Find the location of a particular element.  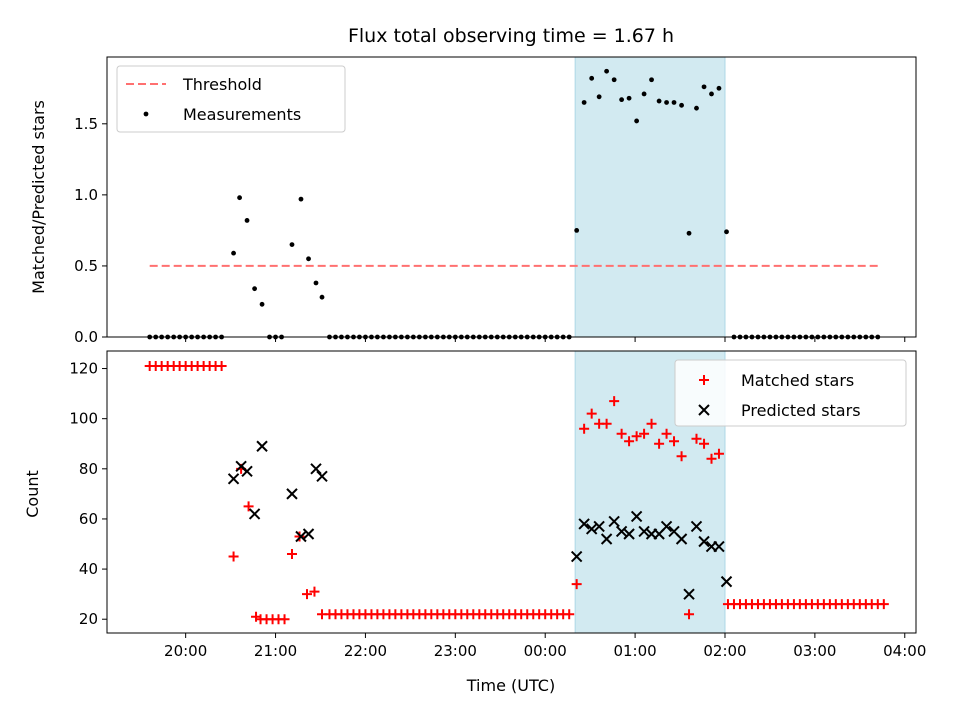

y-tick-label: 20 is located at coordinates (88, 619).